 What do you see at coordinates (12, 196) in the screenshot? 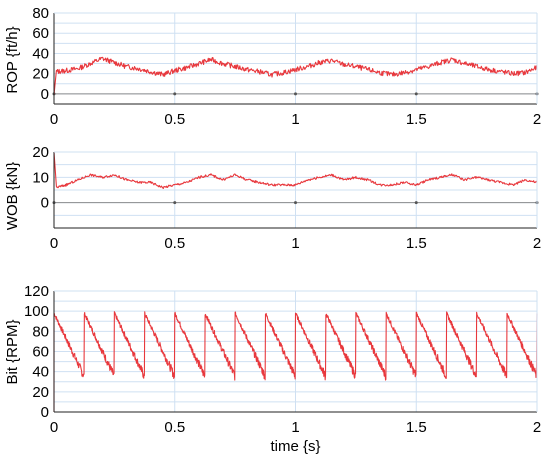
I see `wob-y-axis-label: WOB {kN}` at bounding box center [12, 196].